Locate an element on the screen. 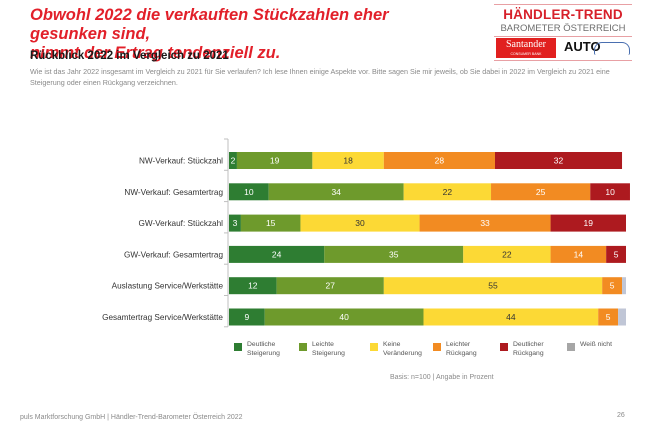 The height and width of the screenshot is (432, 650). legend-item: Deutliche Steigerung is located at coordinates (265, 349).